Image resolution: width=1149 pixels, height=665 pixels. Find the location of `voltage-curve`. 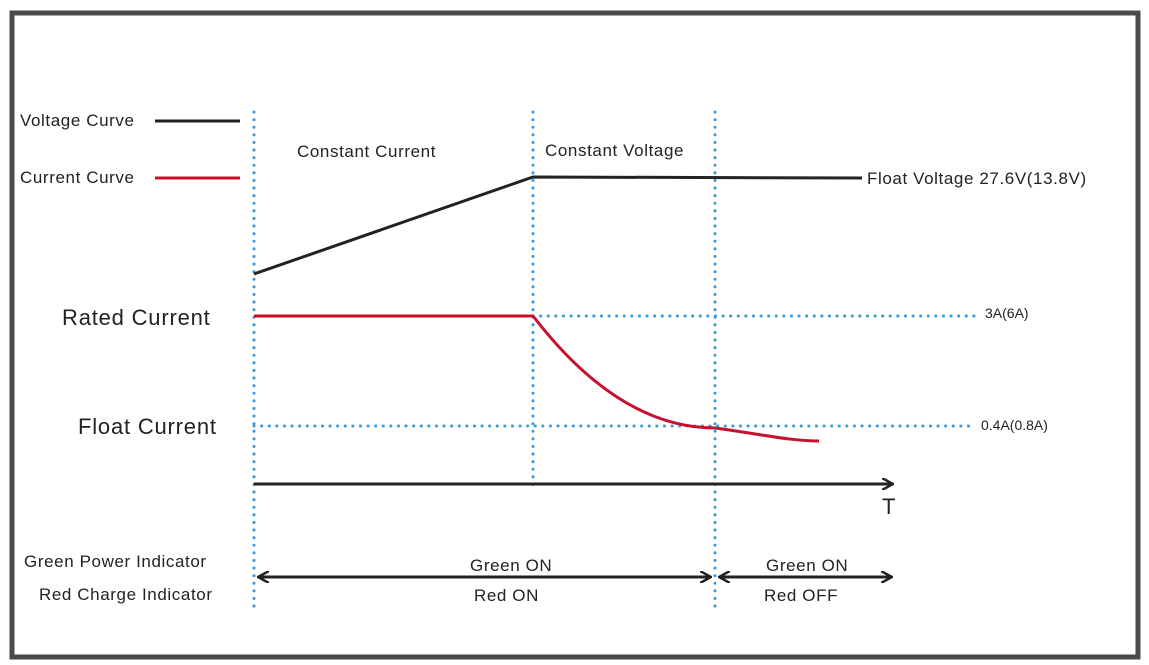

voltage-curve is located at coordinates (558, 225).